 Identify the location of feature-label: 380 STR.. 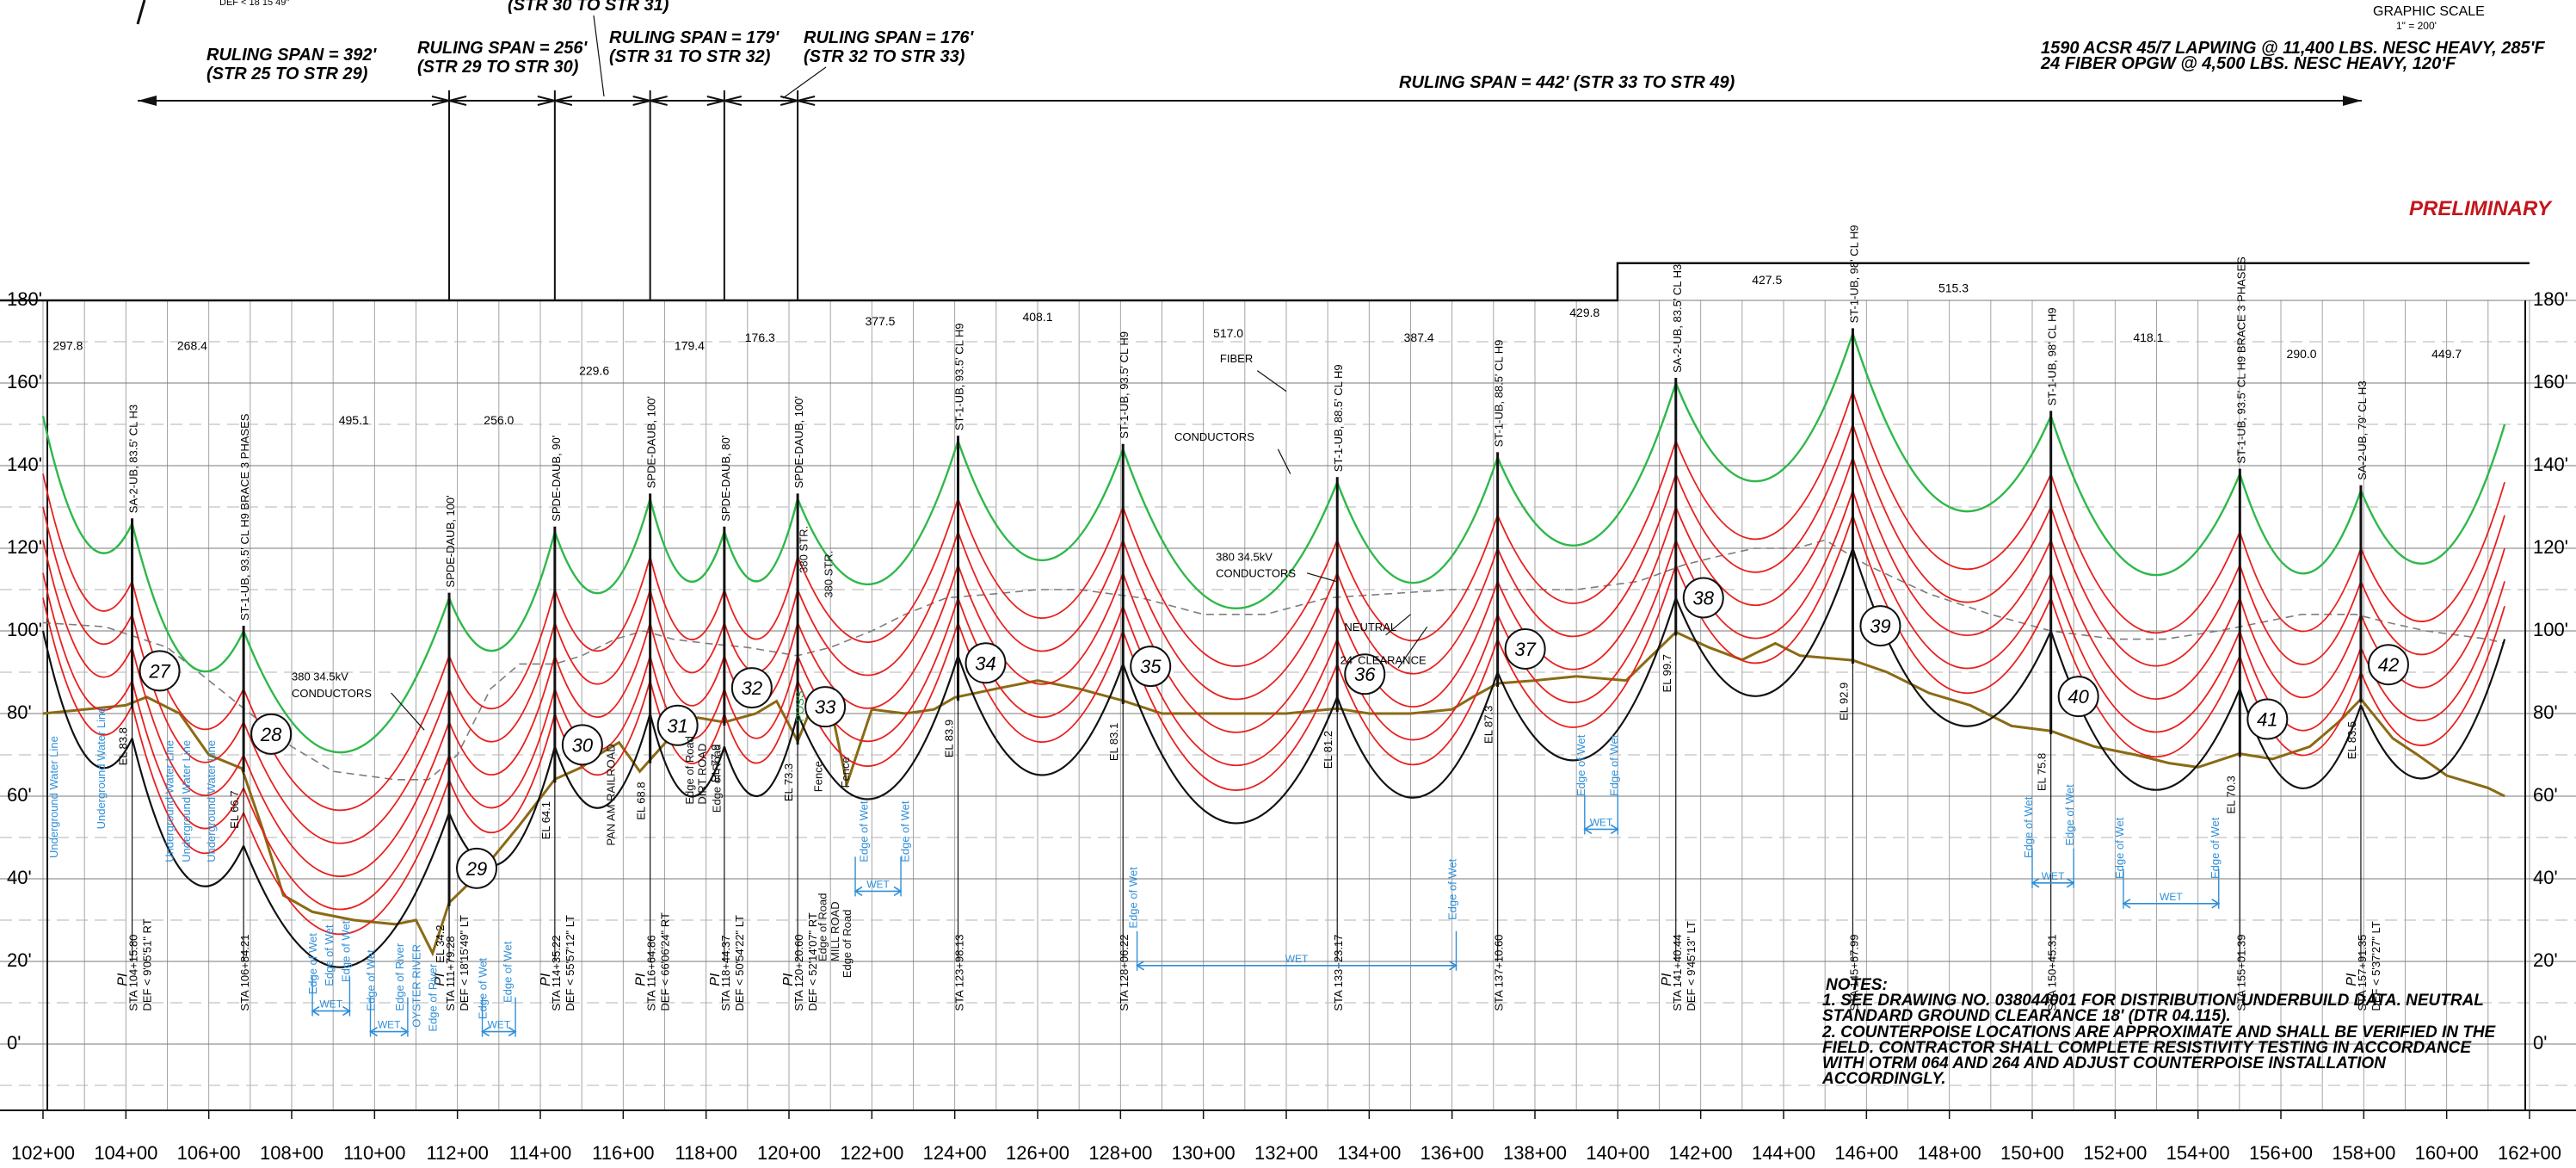
(829, 574).